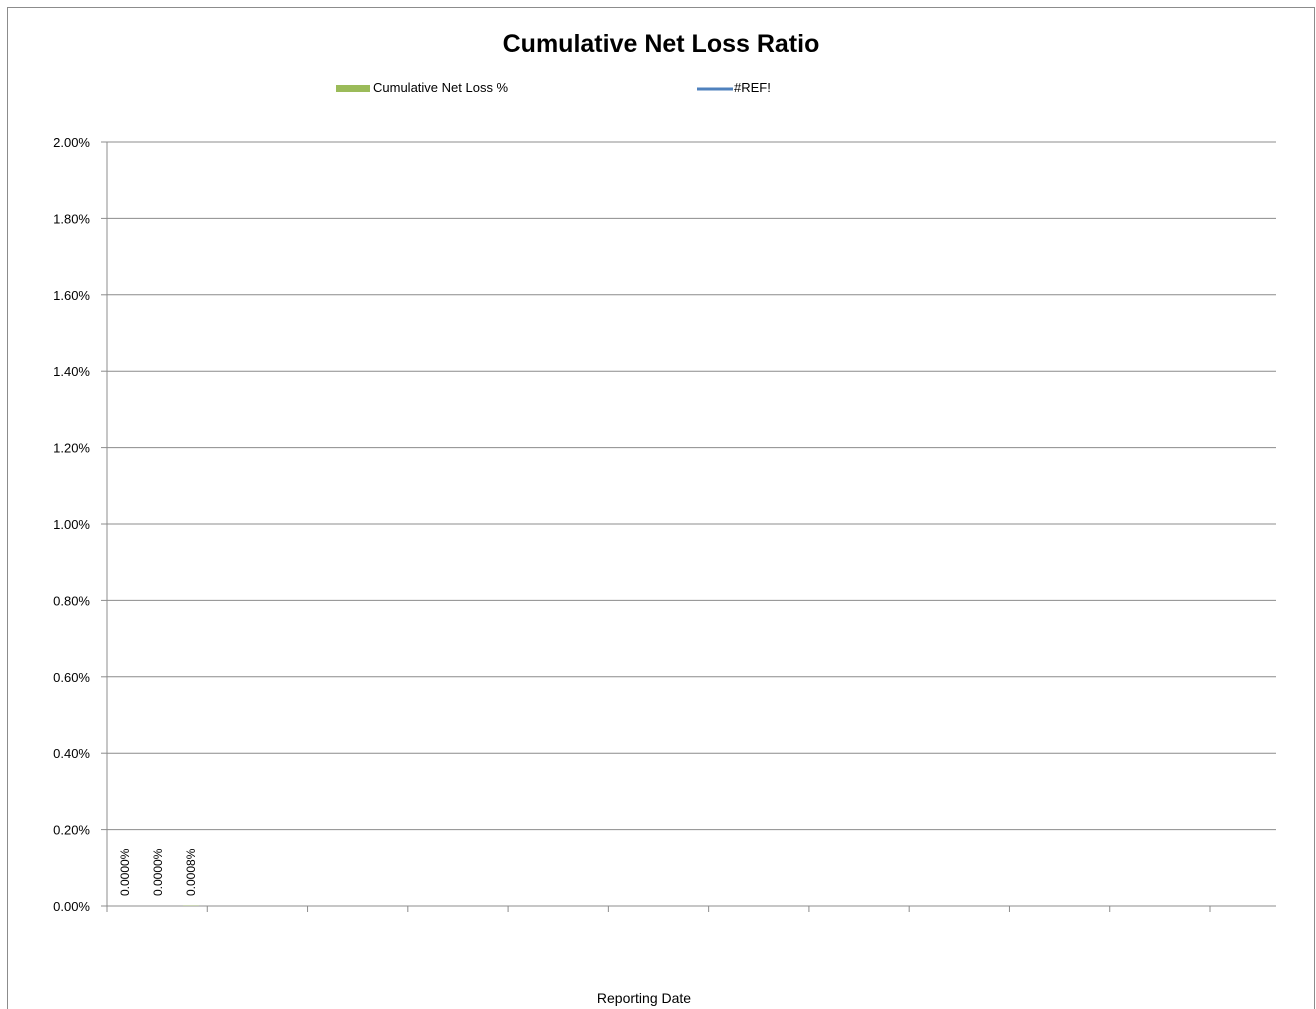  What do you see at coordinates (71, 906) in the screenshot?
I see `y-tick-label: 0.00%` at bounding box center [71, 906].